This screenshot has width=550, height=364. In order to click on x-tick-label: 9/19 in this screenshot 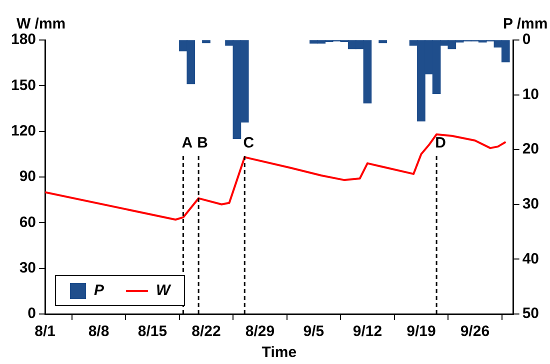, I will do `click(421, 331)`.